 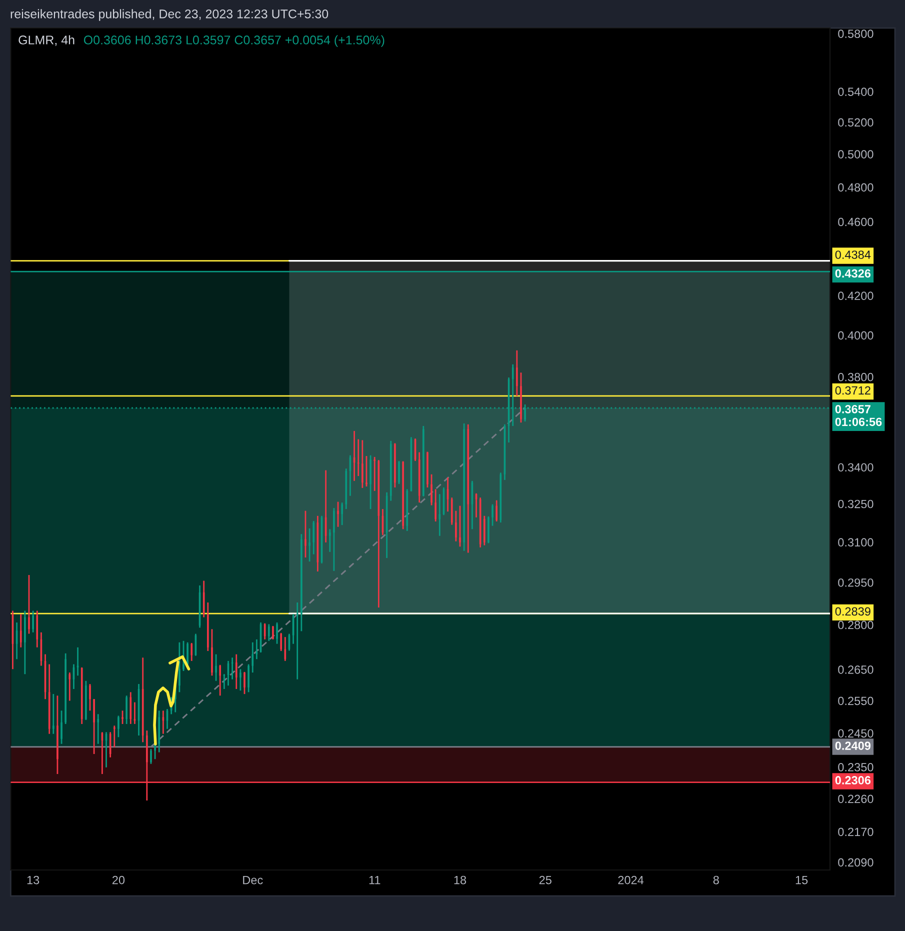 I want to click on y-tick-label: 0.3250, so click(x=856, y=504).